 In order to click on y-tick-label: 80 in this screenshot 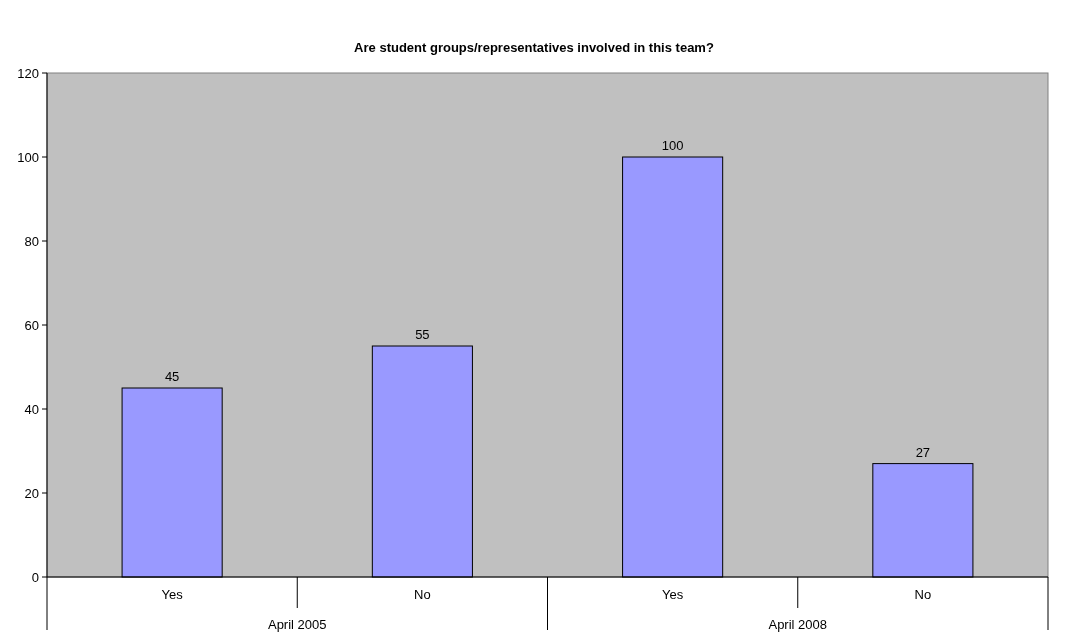, I will do `click(31, 241)`.